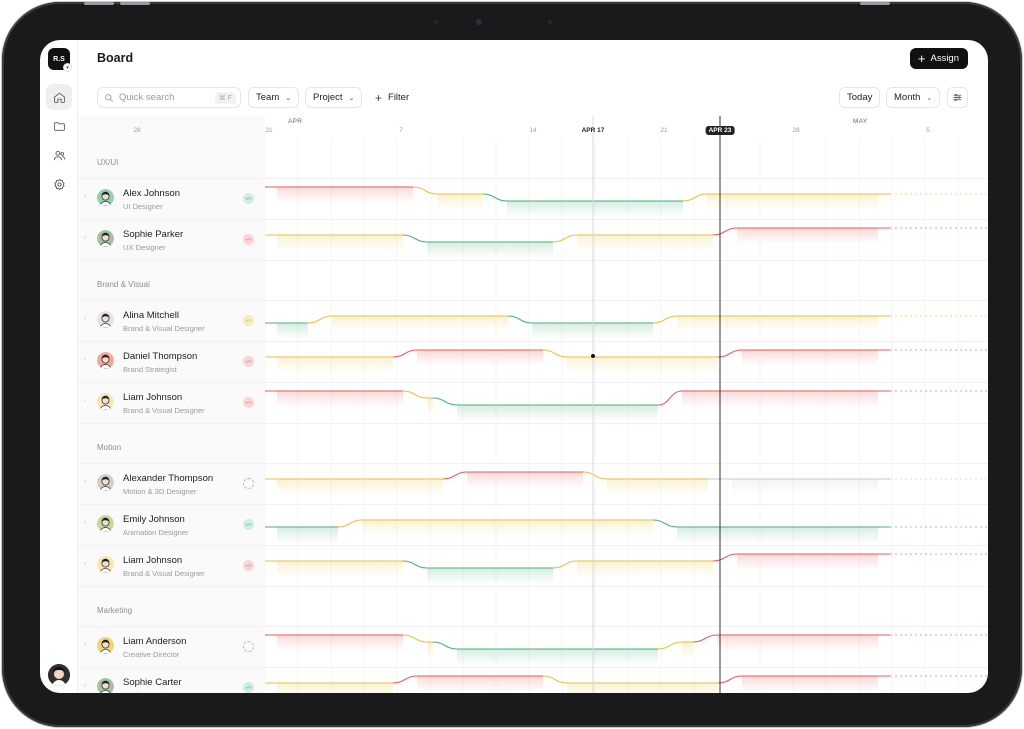  I want to click on today-label: Today, so click(860, 97).